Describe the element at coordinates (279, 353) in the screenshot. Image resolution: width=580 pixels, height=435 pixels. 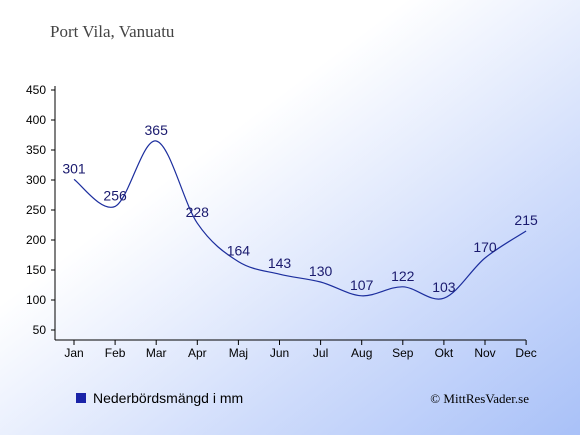
I see `x-tick-label: Jun` at that location.